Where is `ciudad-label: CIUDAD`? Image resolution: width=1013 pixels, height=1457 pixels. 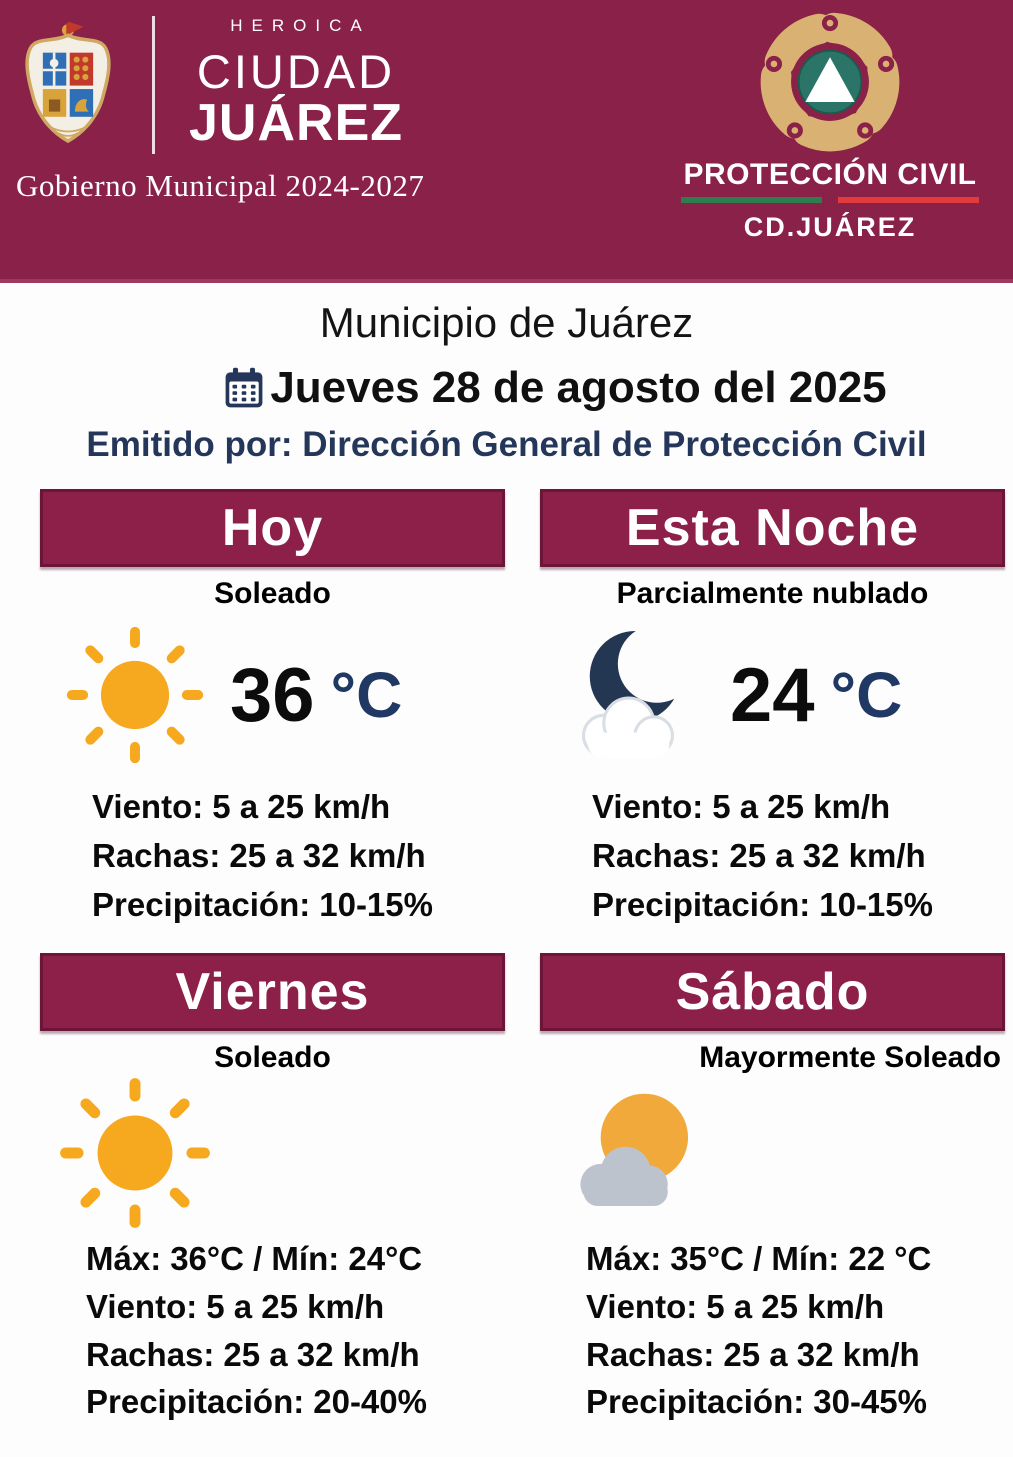 ciudad-label: CIUDAD is located at coordinates (296, 71).